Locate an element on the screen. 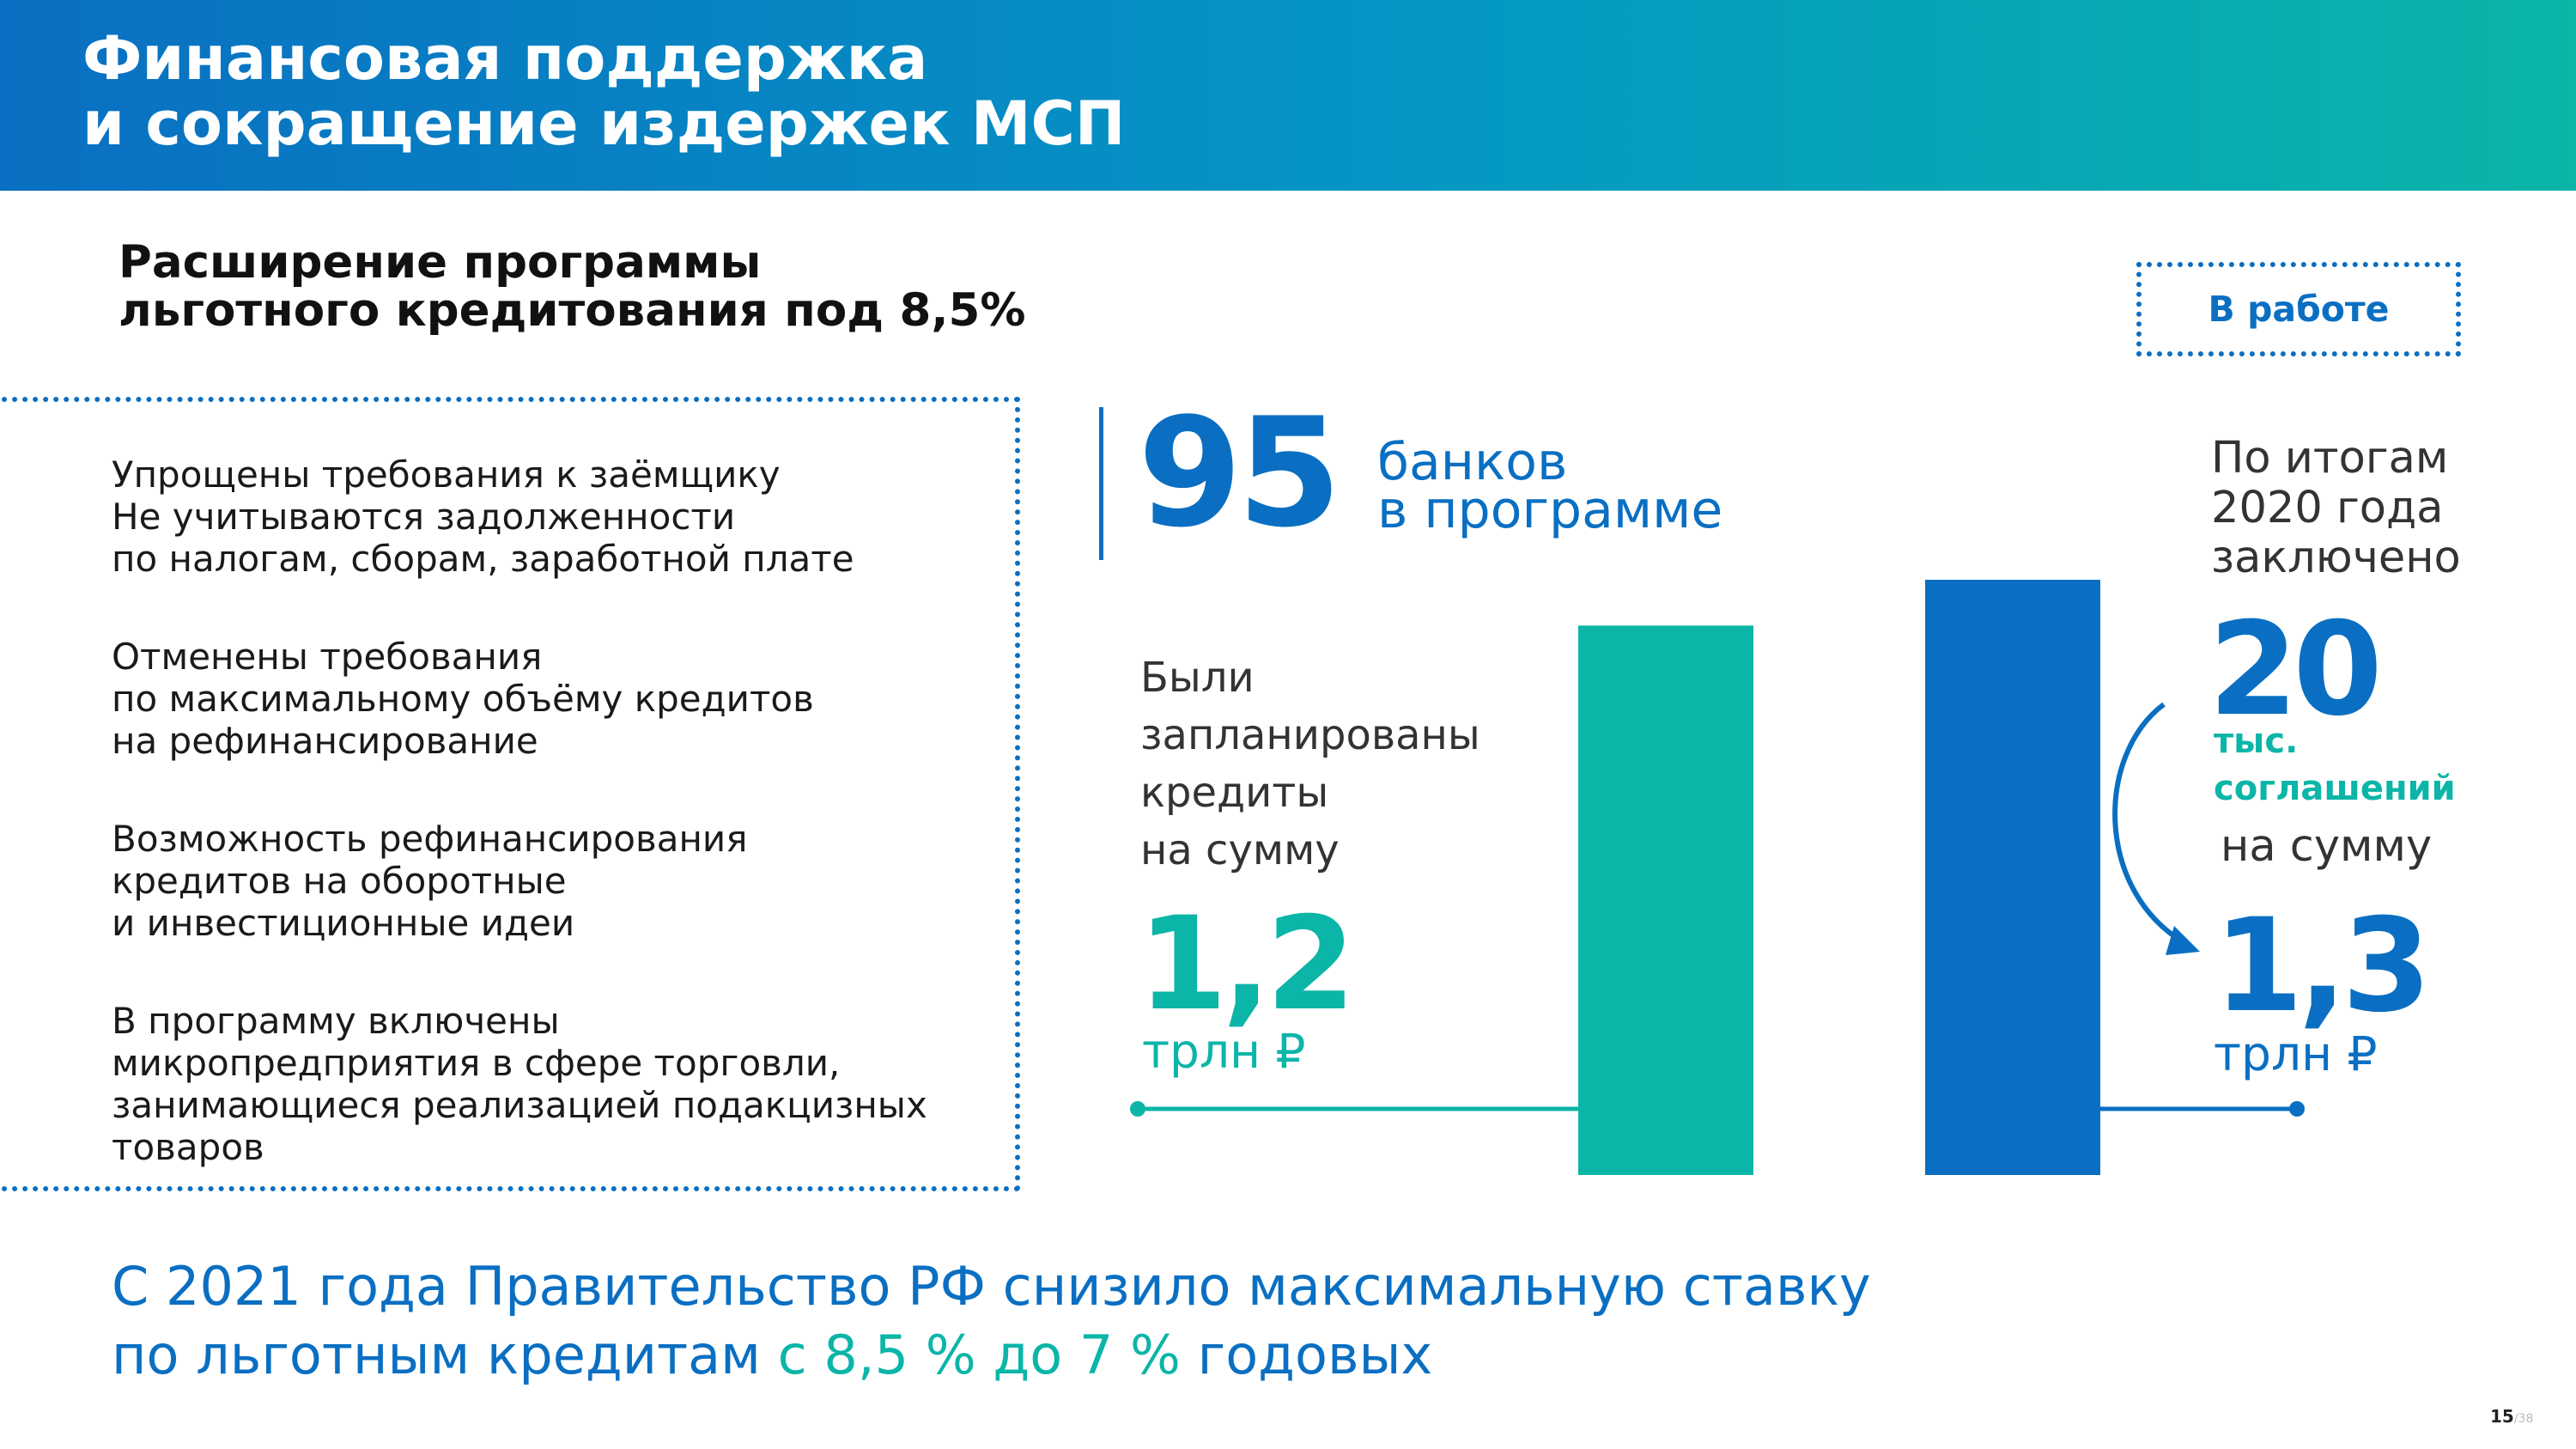 The height and width of the screenshot is (1449, 2576). bottom-text-line2: по льготным кредитам is located at coordinates (445, 1355).